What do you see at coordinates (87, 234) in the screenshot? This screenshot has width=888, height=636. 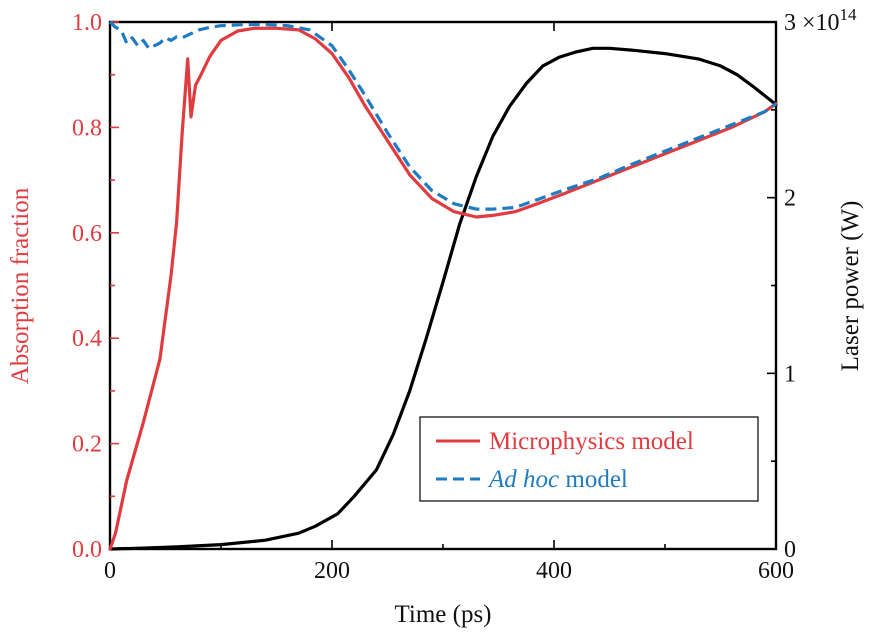 I see `y-left-tick-label: 0.6` at bounding box center [87, 234].